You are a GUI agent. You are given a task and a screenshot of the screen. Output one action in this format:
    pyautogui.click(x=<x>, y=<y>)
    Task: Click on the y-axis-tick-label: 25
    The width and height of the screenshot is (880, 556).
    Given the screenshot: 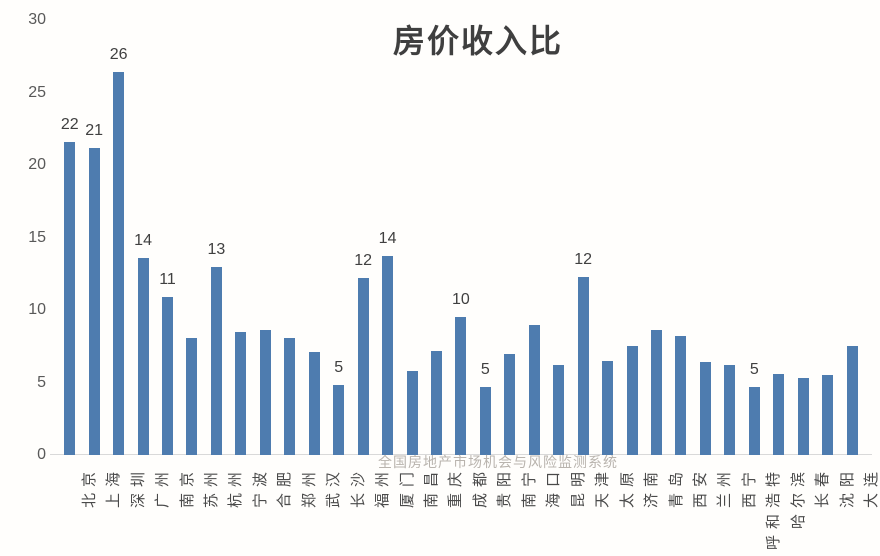 What is the action you would take?
    pyautogui.click(x=37, y=92)
    